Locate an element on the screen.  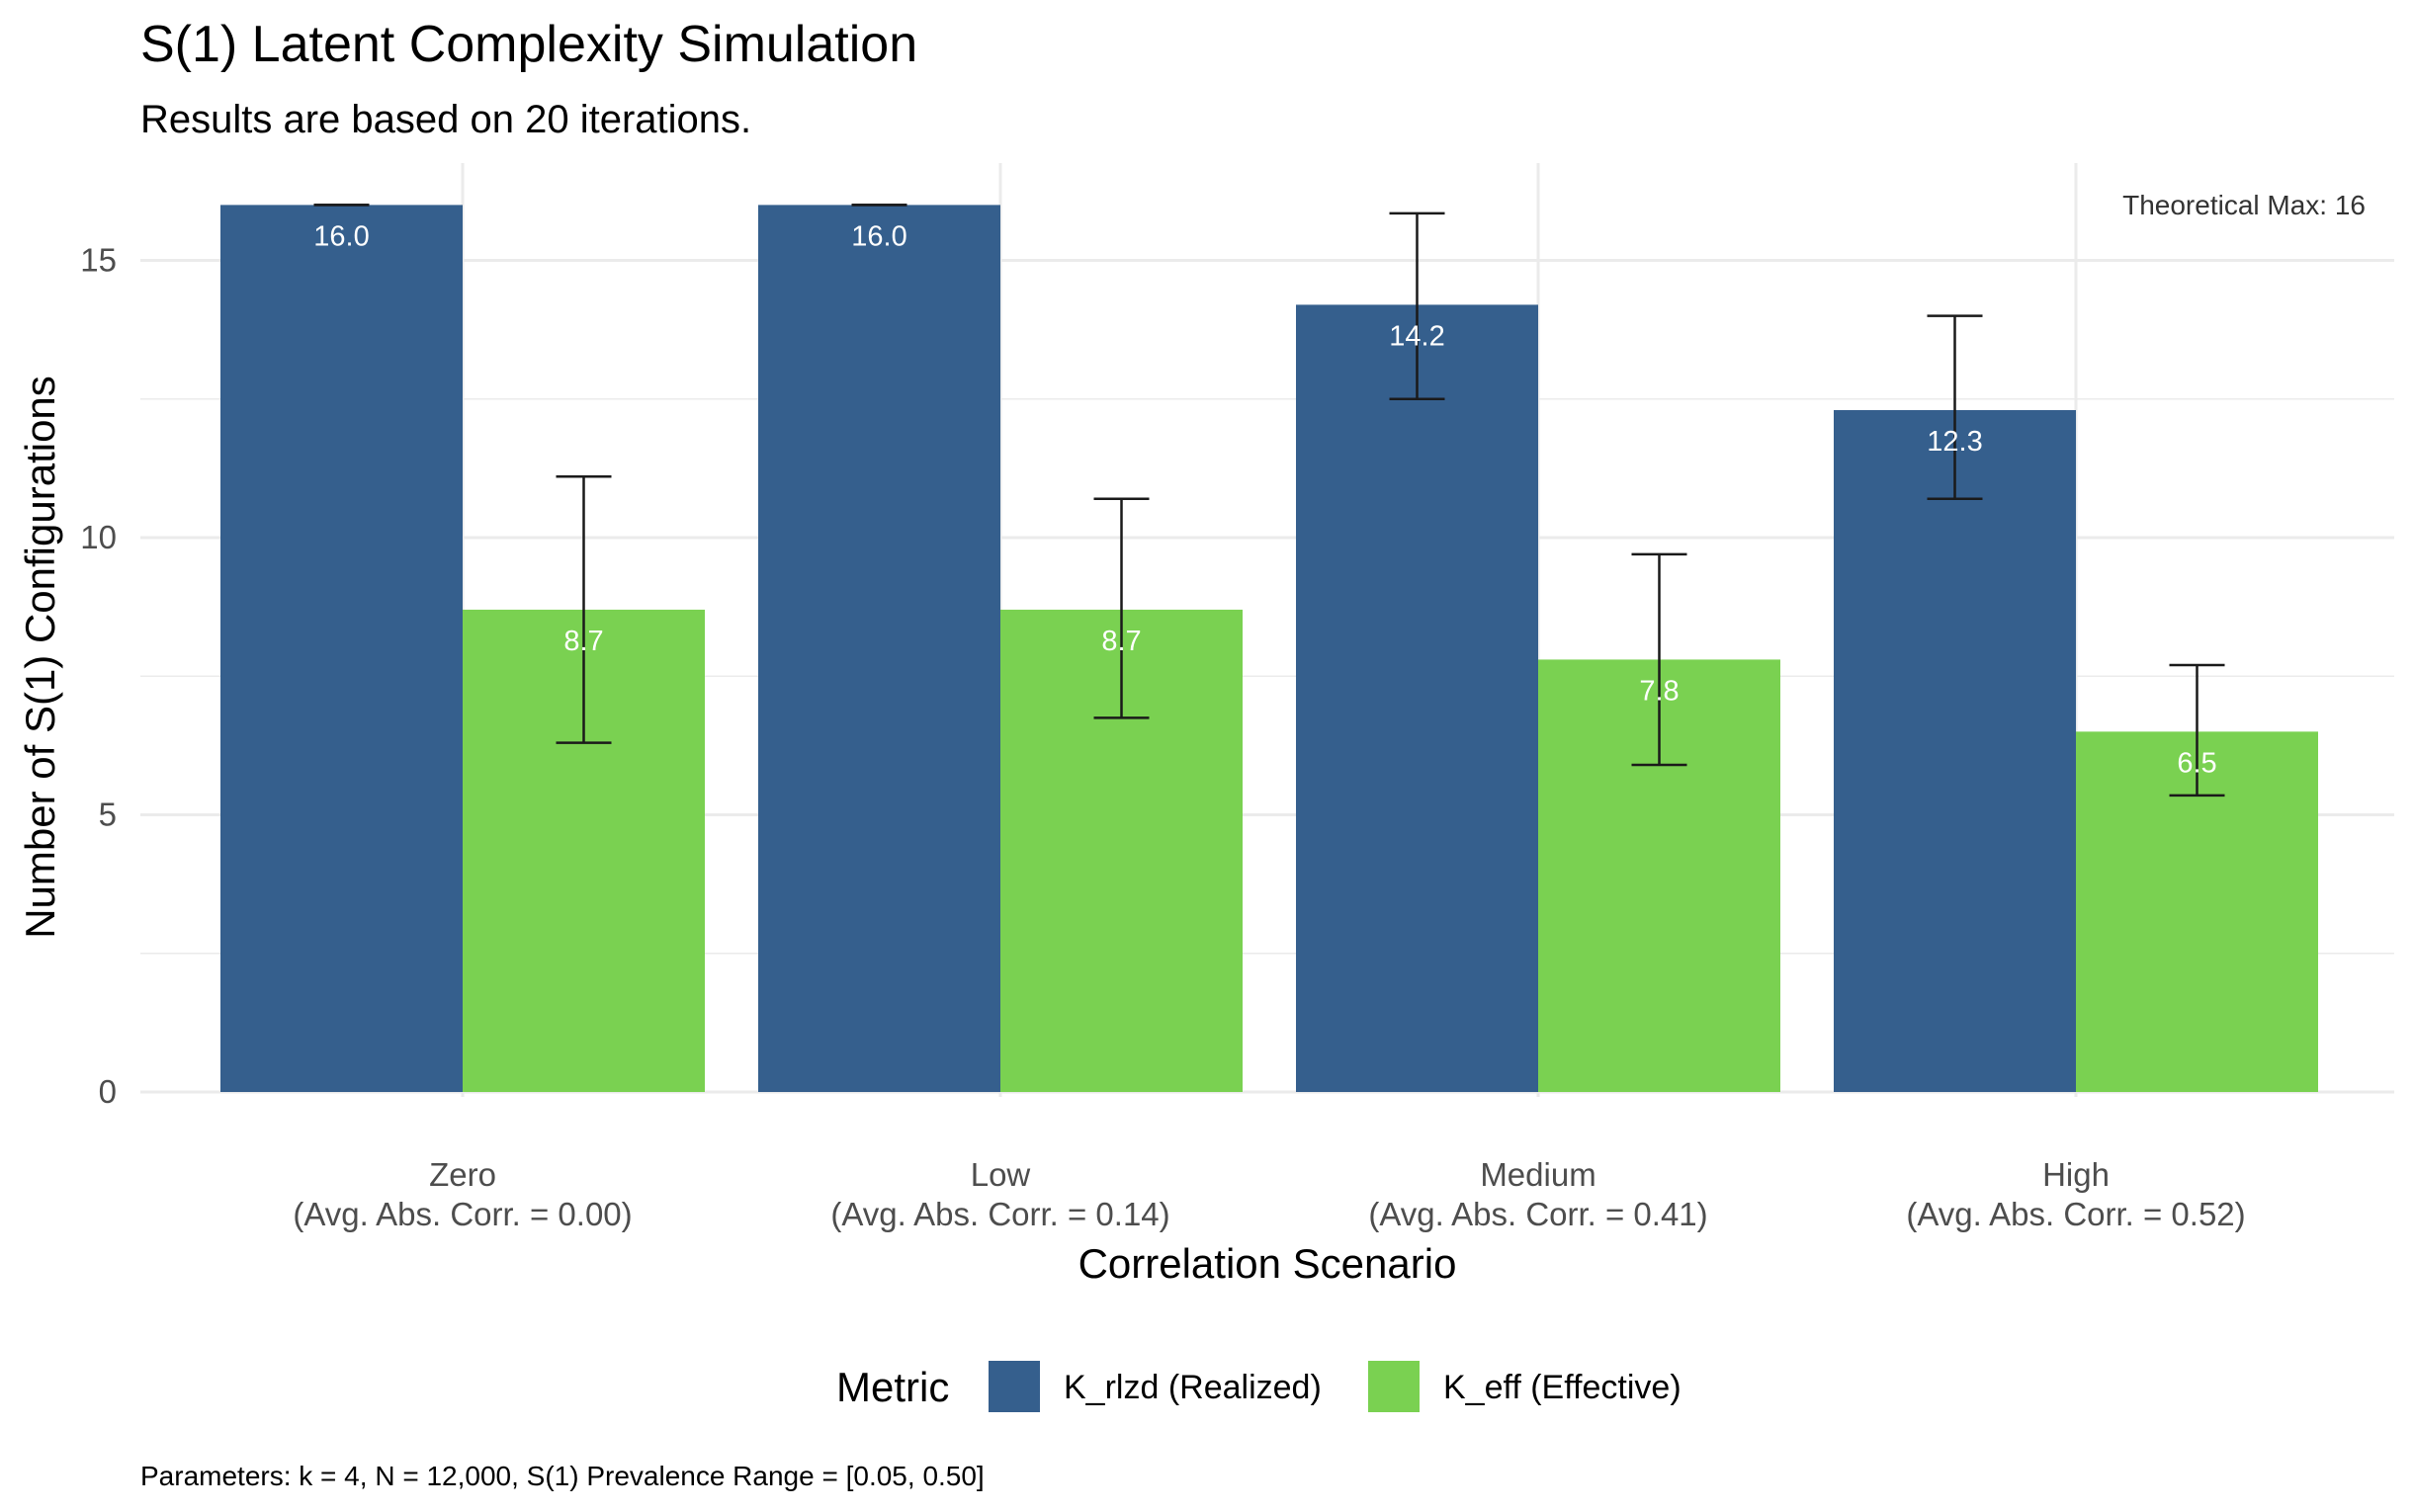
x-tick-detail: (Avg. Abs. Corr. = 0.00) is located at coordinates (462, 1214).